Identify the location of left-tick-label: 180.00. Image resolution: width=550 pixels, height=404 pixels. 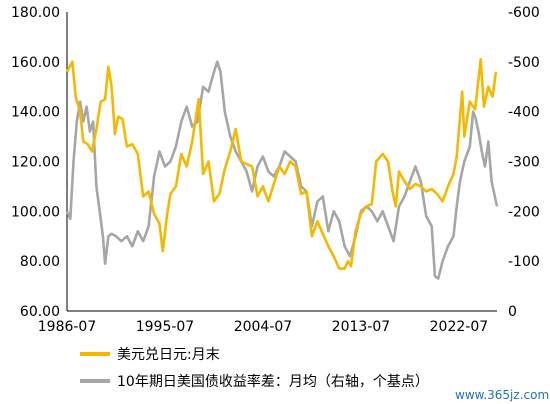
(35, 13).